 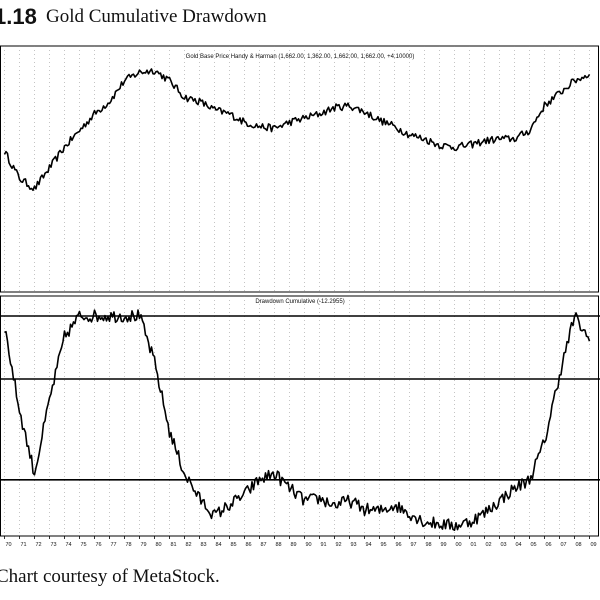 I want to click on x-tick-label: 02, so click(x=489, y=545).